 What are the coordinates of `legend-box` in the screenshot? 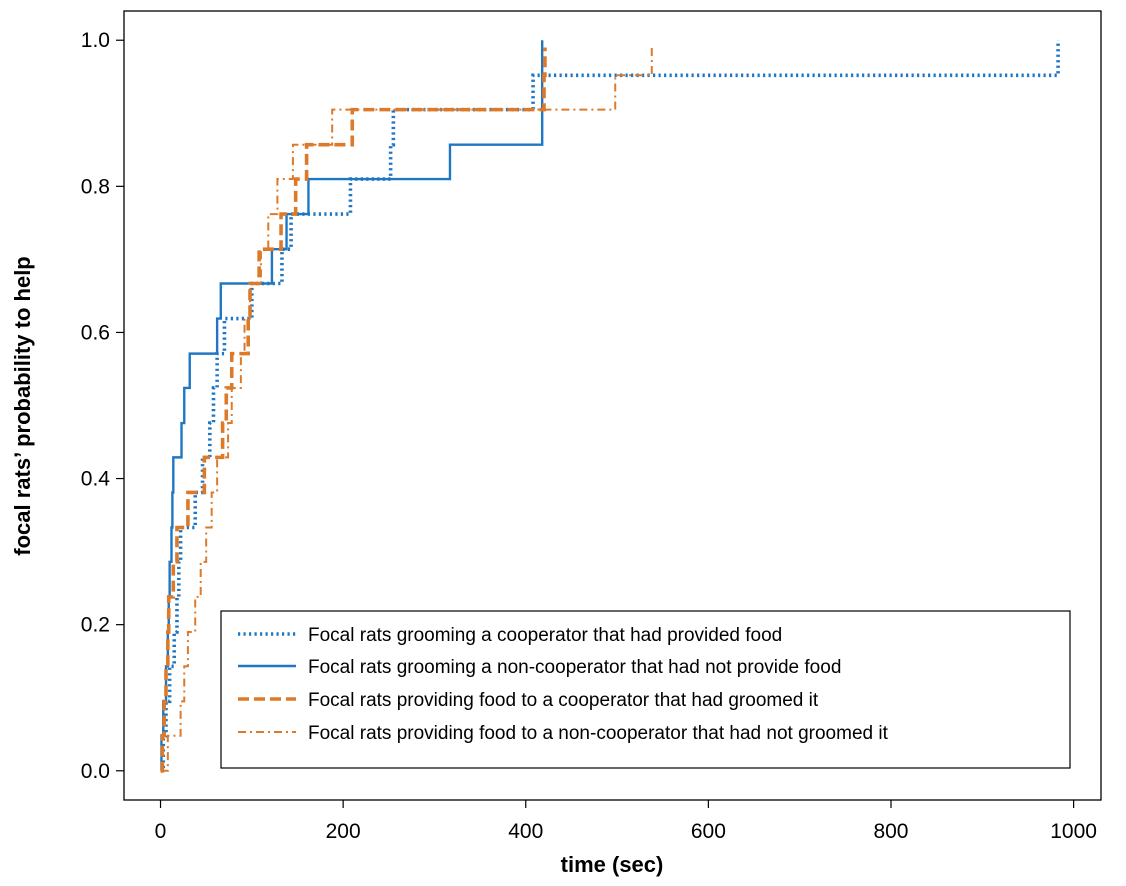 It's located at (645, 689).